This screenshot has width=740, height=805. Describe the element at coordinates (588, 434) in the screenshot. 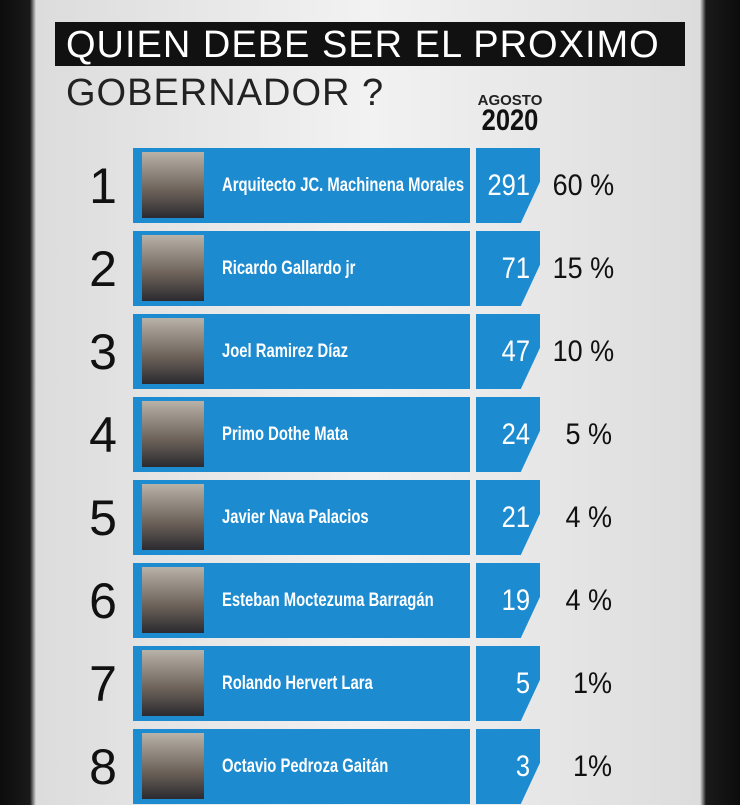

I see `percent: 5 %` at that location.